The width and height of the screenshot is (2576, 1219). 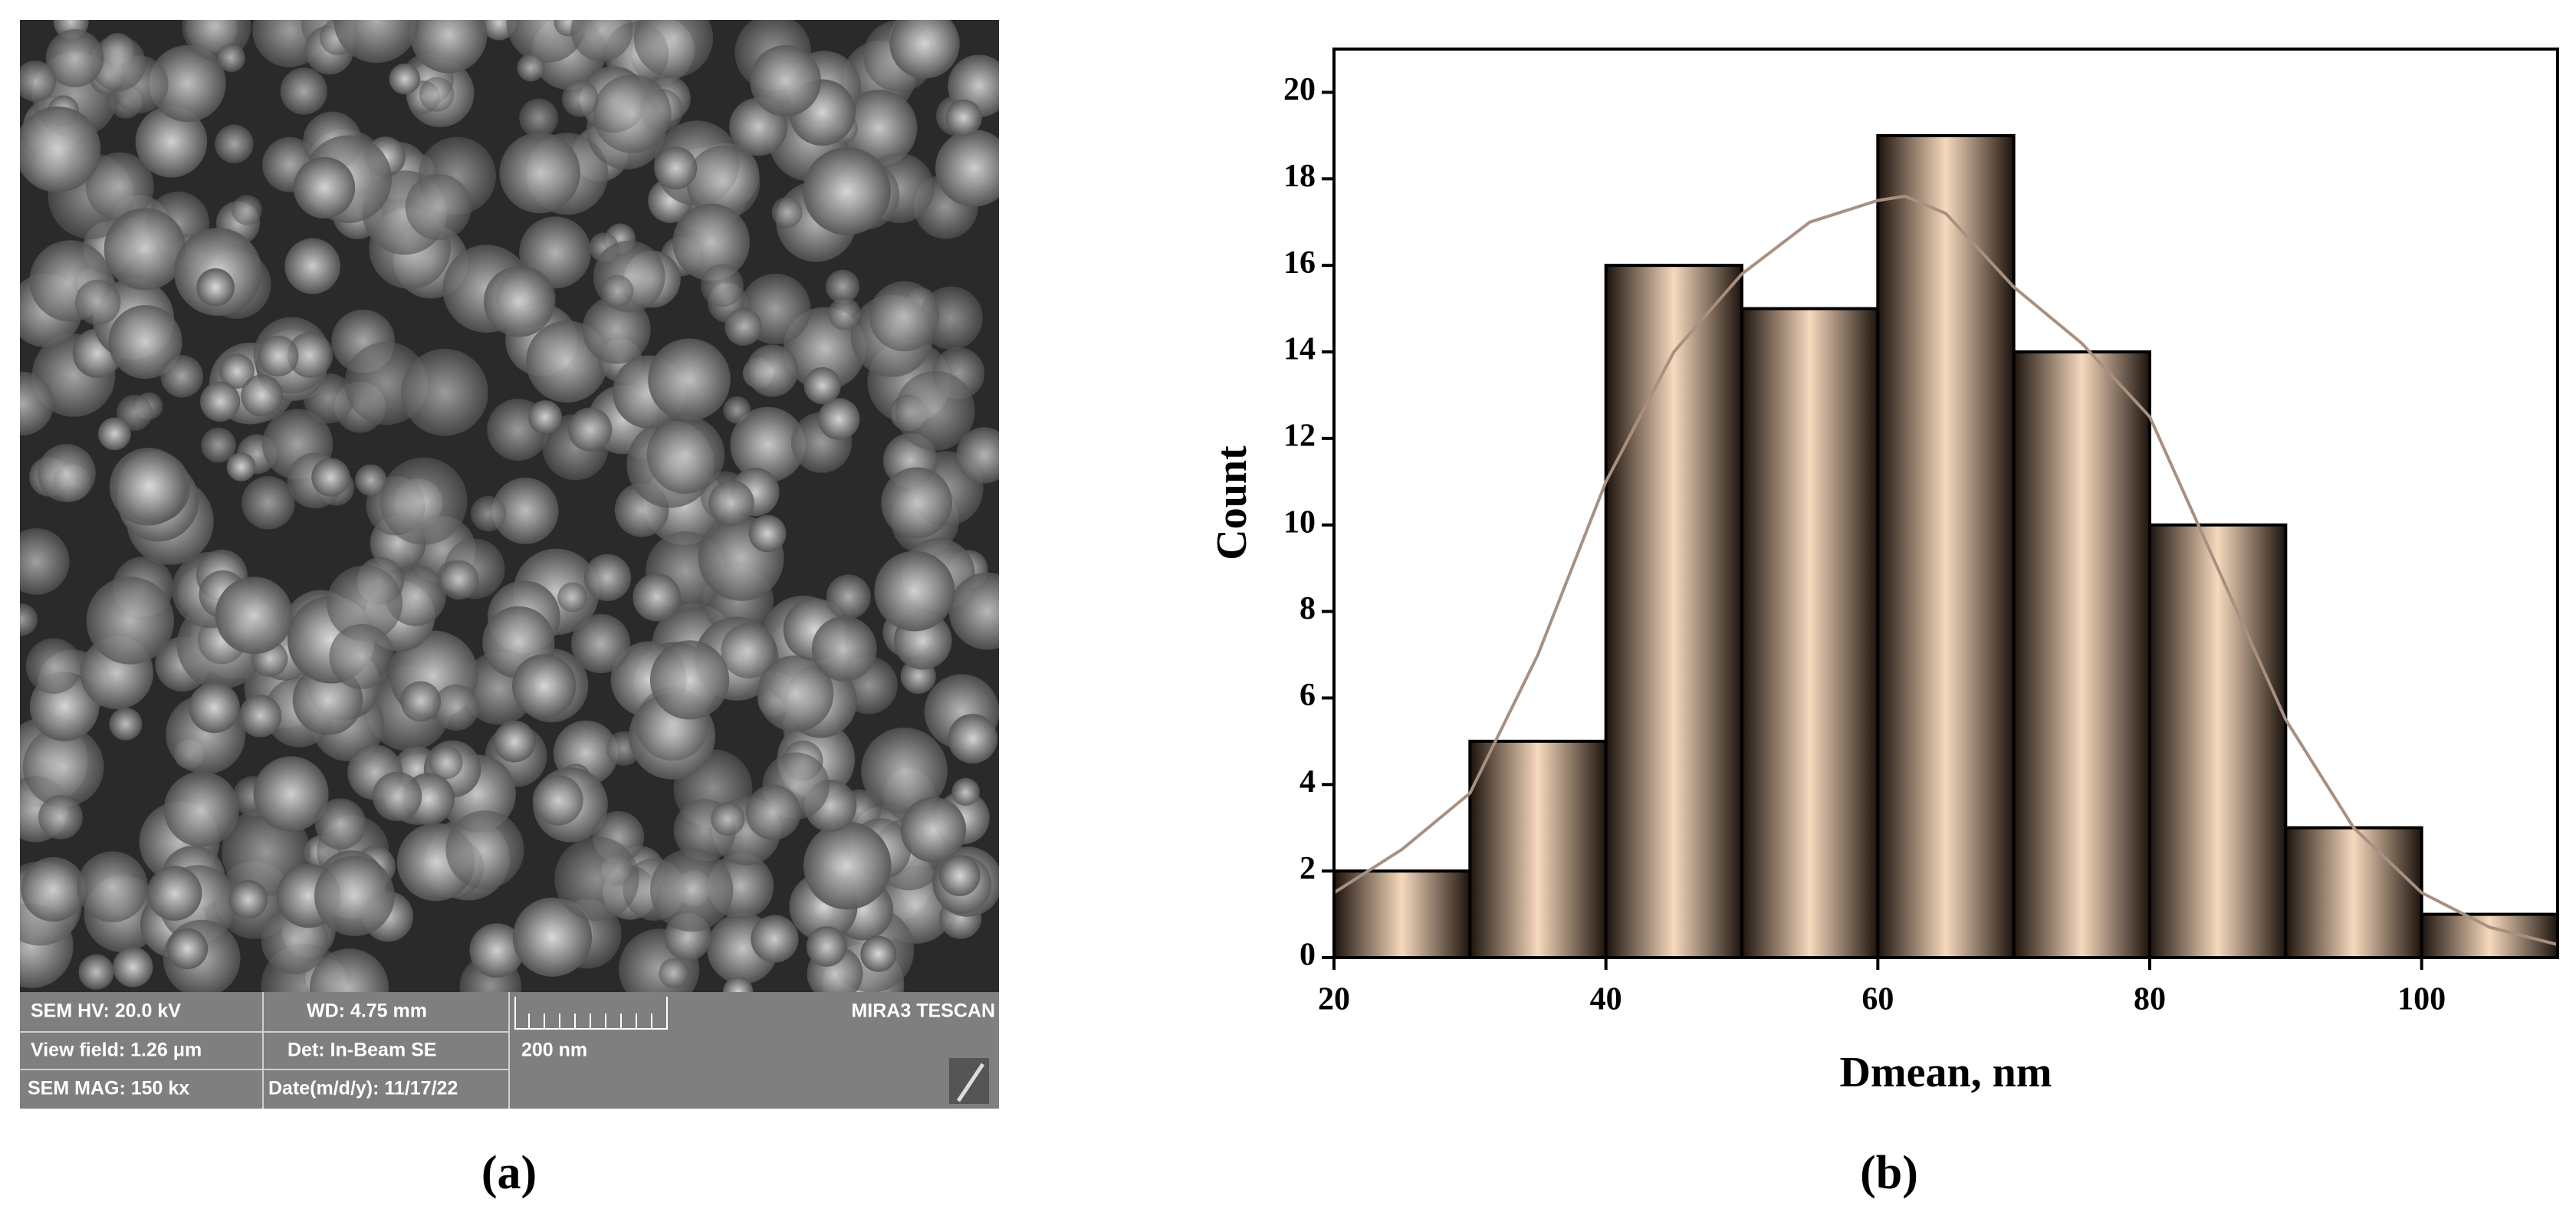 What do you see at coordinates (1334, 999) in the screenshot?
I see `x-tick-label: 20` at bounding box center [1334, 999].